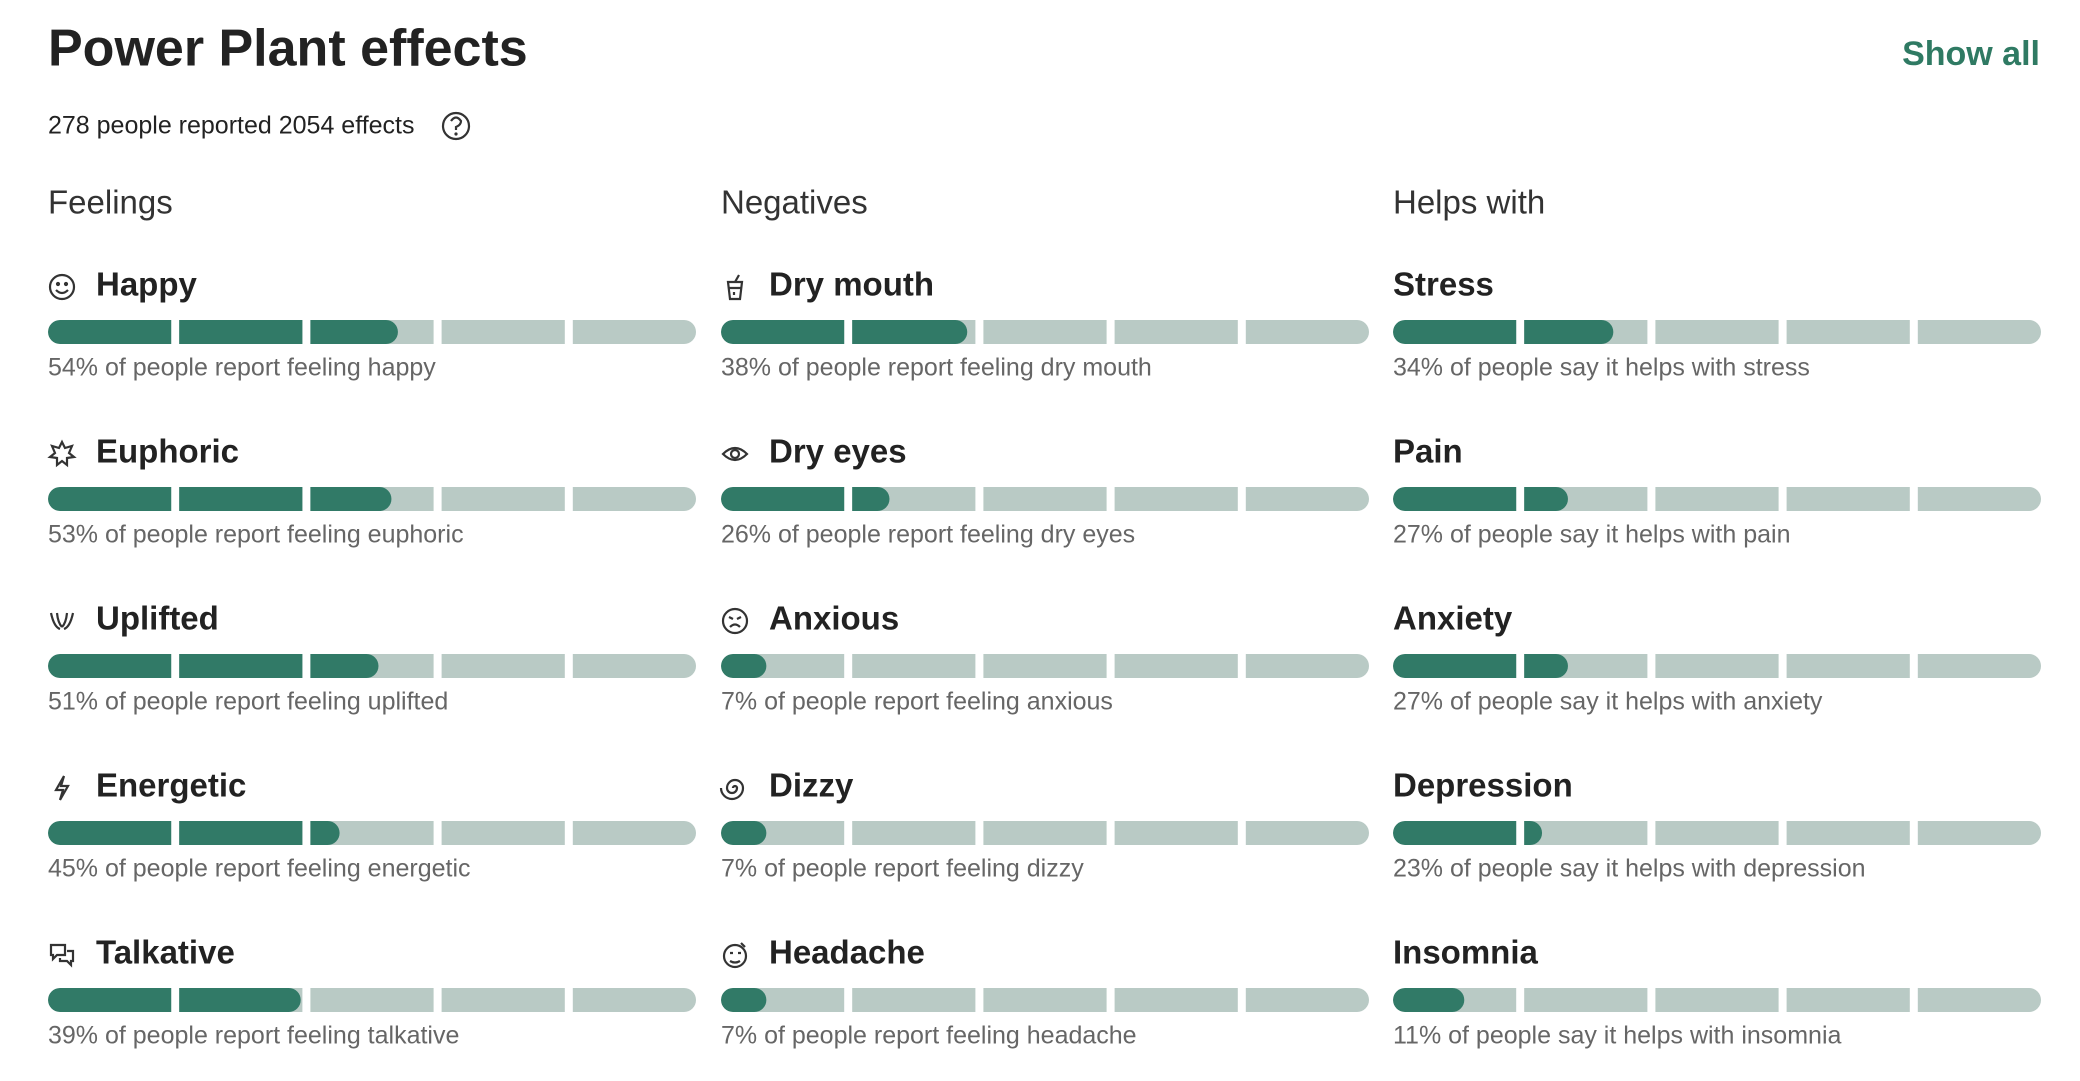  I want to click on summary: 278 people reported 2054 effects, so click(231, 126).